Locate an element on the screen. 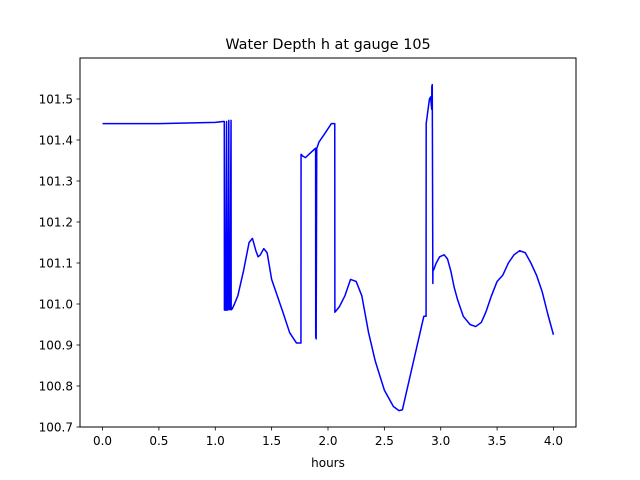 This screenshot has height=480, width=640. x-tick-label: 2.5 is located at coordinates (384, 441).